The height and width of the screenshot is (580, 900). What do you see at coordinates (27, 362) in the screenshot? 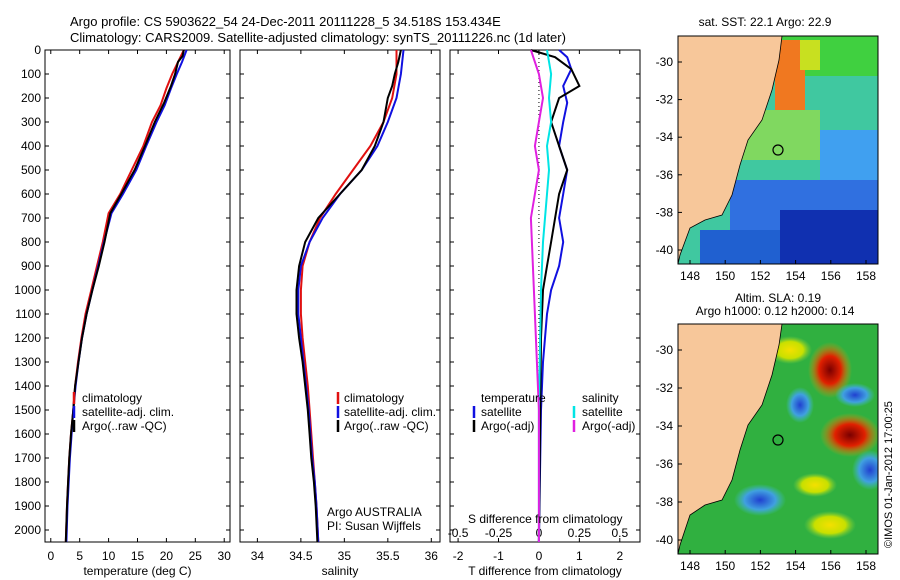
I see `y-tick-label: 1300` at bounding box center [27, 362].